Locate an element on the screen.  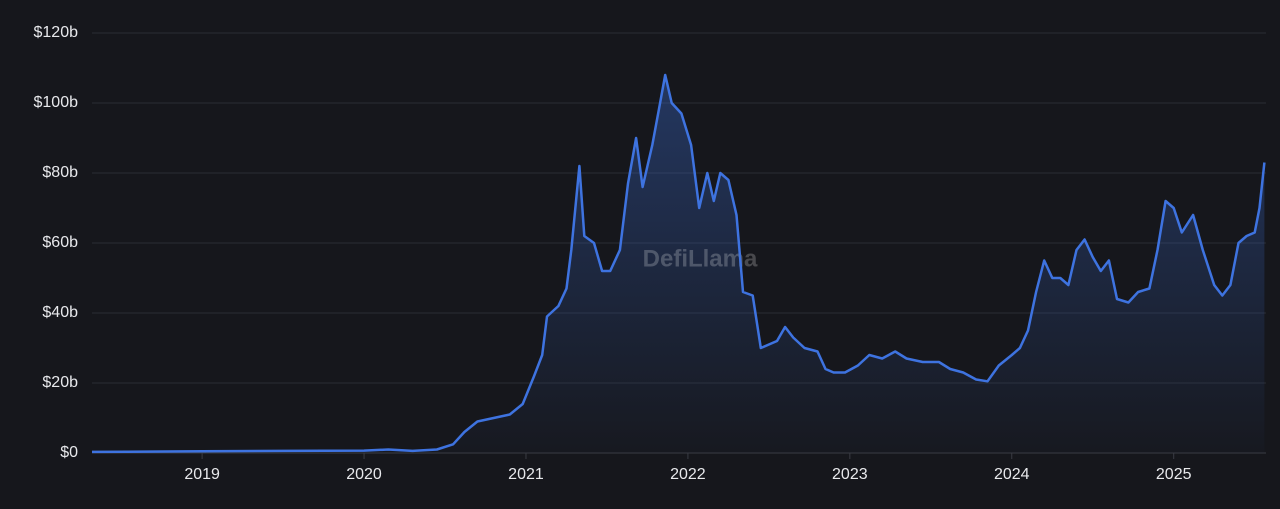
y-tick-label: $80b is located at coordinates (60, 172).